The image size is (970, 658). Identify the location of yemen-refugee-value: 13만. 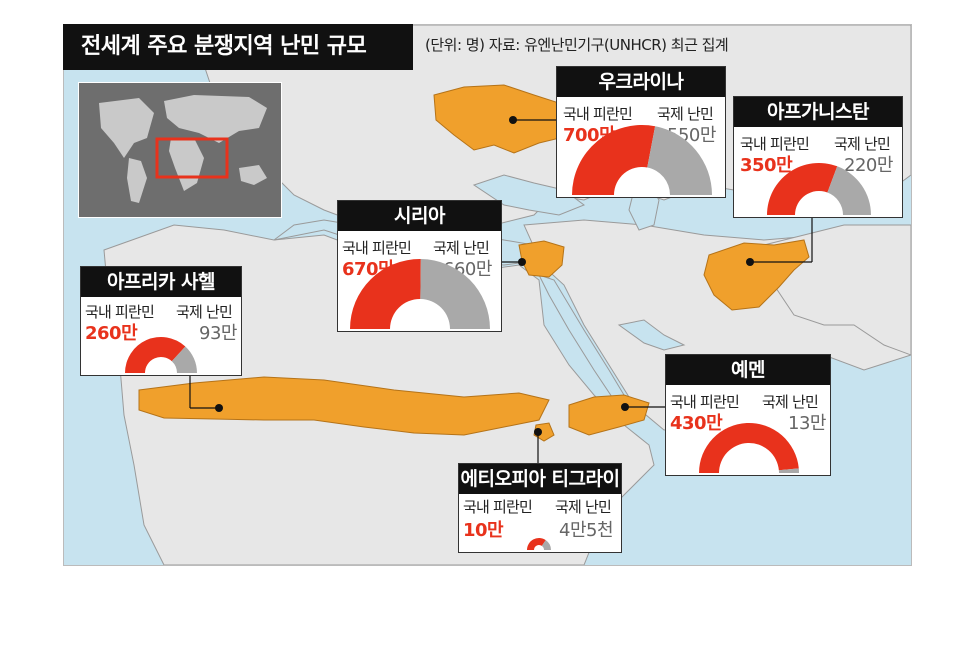
(807, 423).